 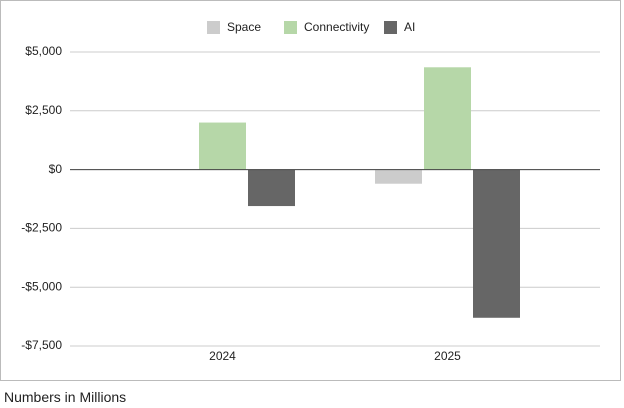 What do you see at coordinates (43, 51) in the screenshot?
I see `y-tick-label: $5,000` at bounding box center [43, 51].